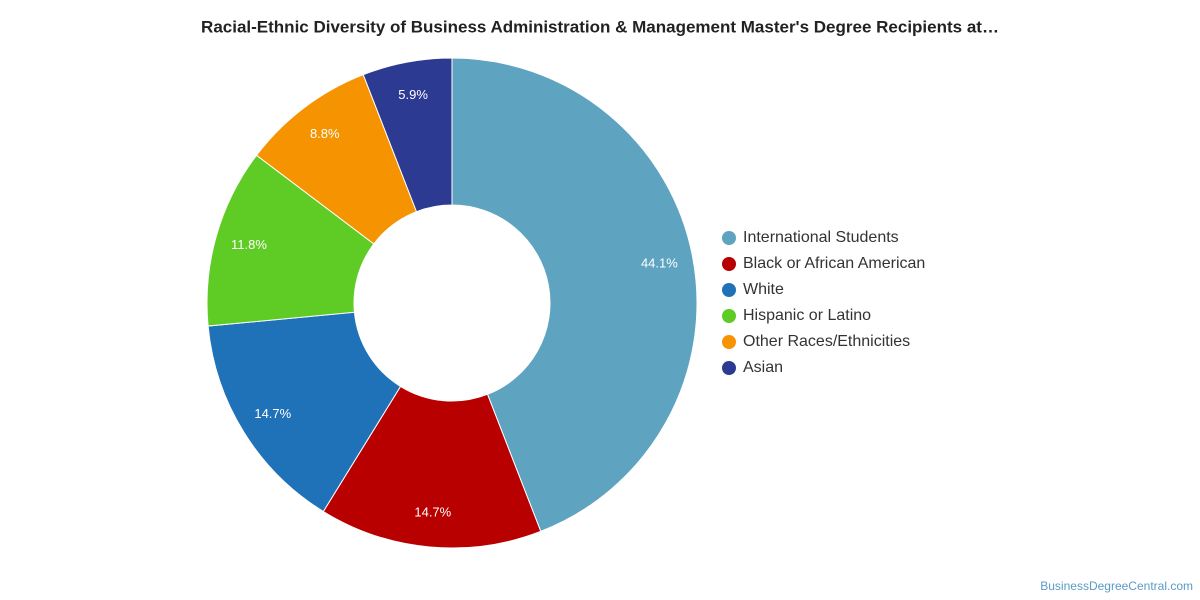 The height and width of the screenshot is (600, 1200). What do you see at coordinates (1116, 586) in the screenshot?
I see `source-credit: BusinessDegreeCentral.com` at bounding box center [1116, 586].